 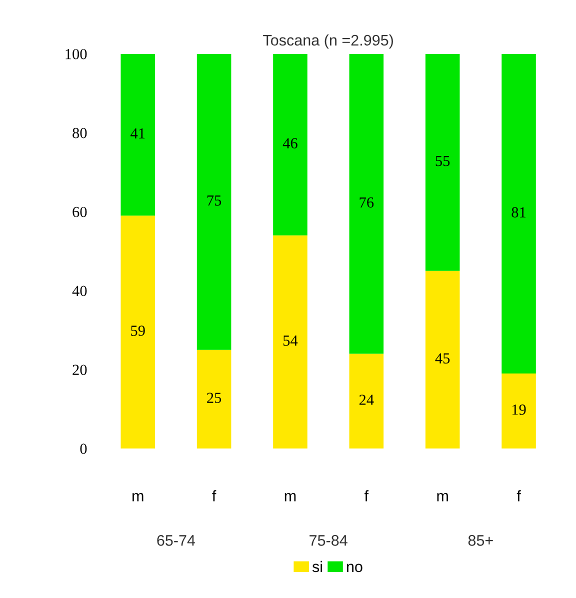 I want to click on text: 75-84, so click(x=329, y=540).